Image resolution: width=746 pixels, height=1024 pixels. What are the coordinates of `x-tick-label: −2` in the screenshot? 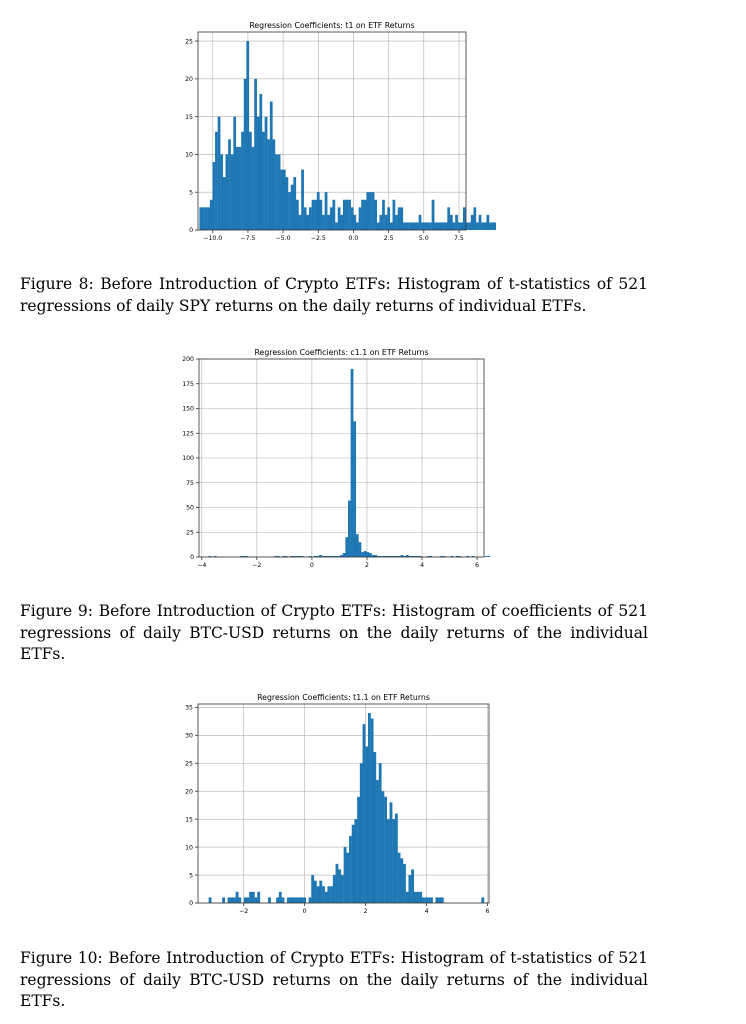 It's located at (243, 911).